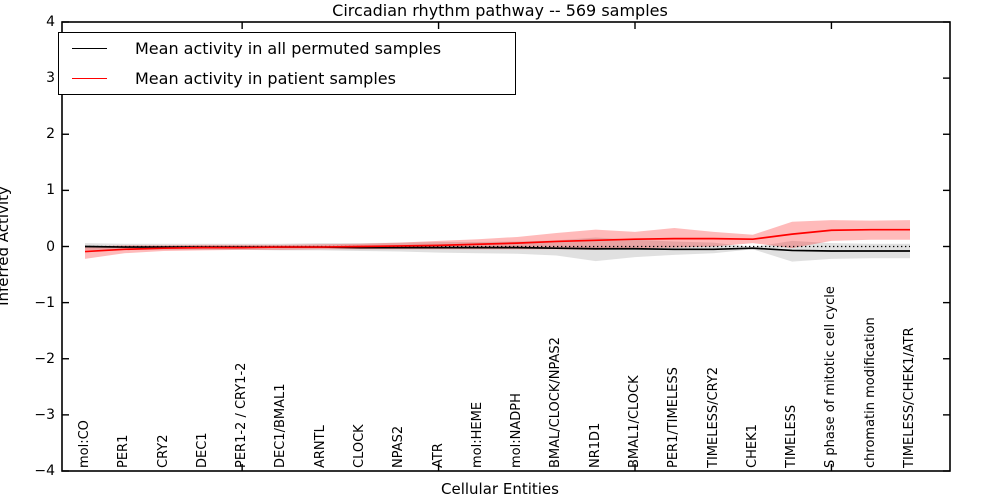 The height and width of the screenshot is (500, 1000). Describe the element at coordinates (517, 430) in the screenshot. I see `x-tick-label: mol:NADPH` at that location.